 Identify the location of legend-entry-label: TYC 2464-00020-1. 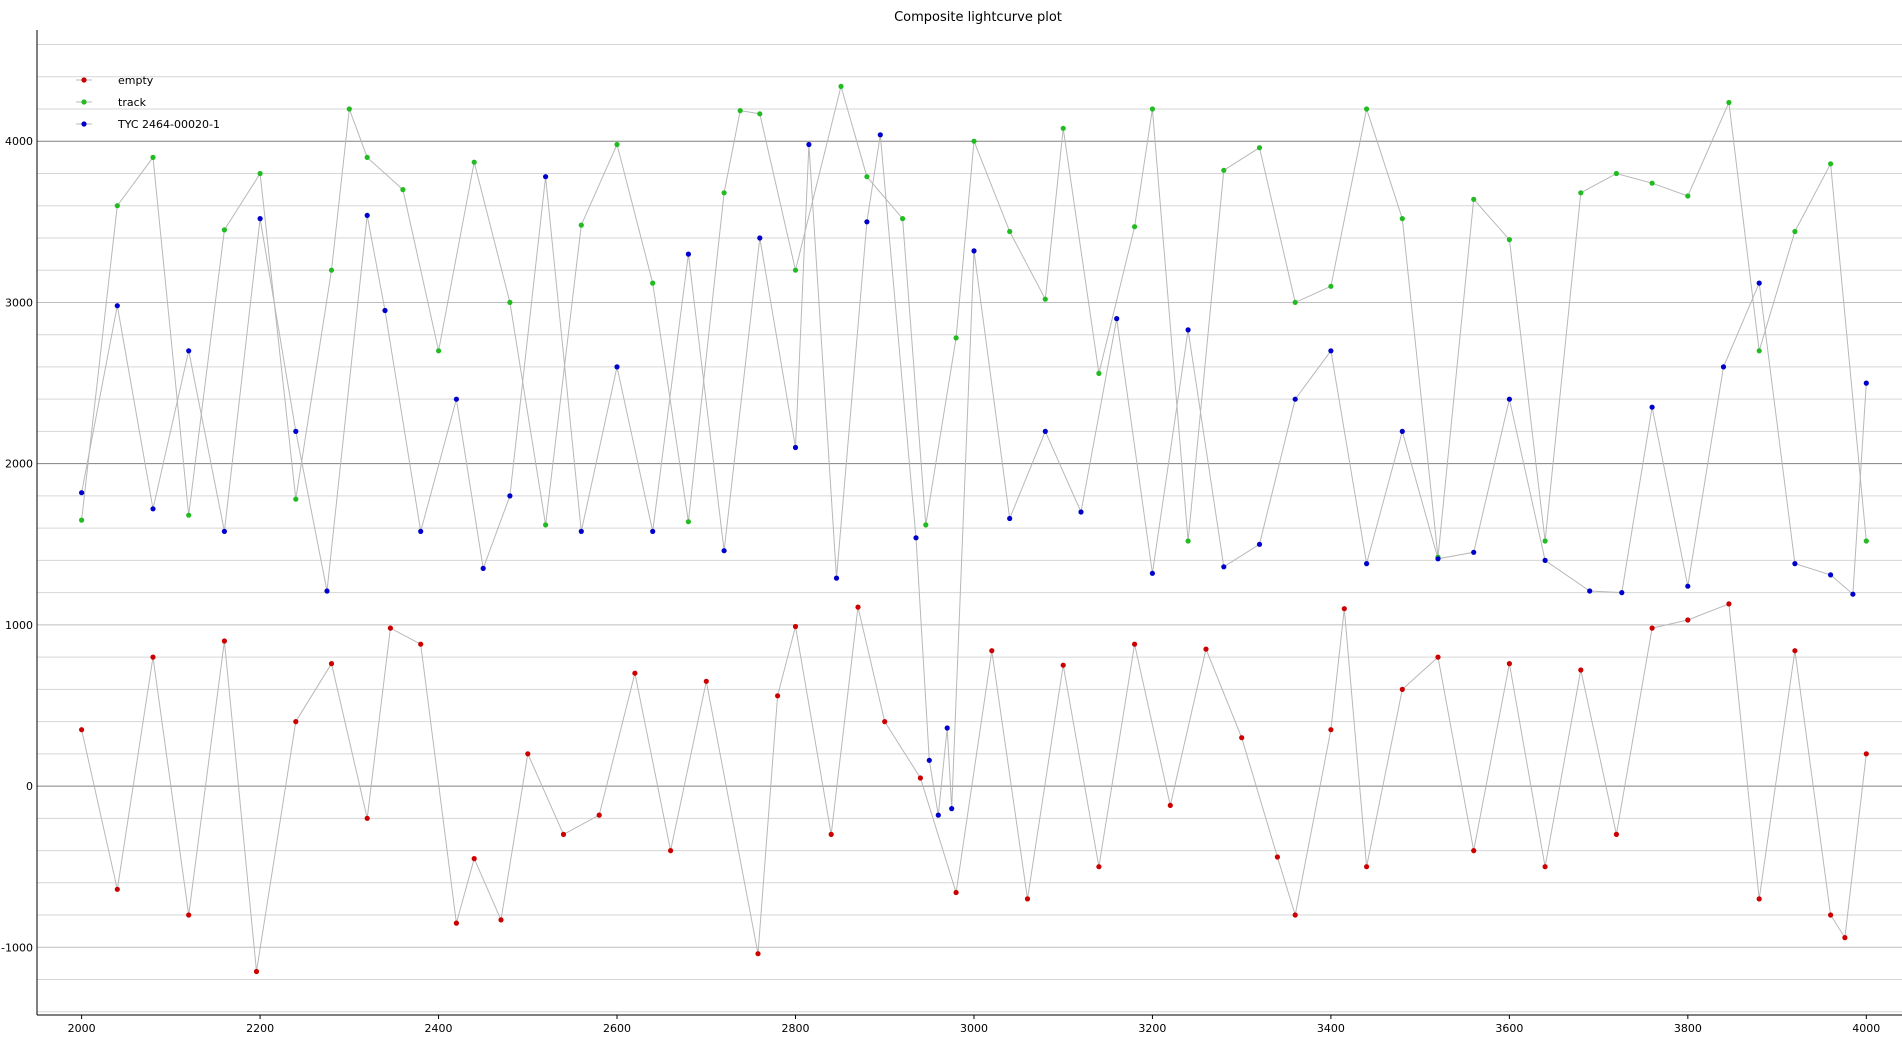
(168, 124).